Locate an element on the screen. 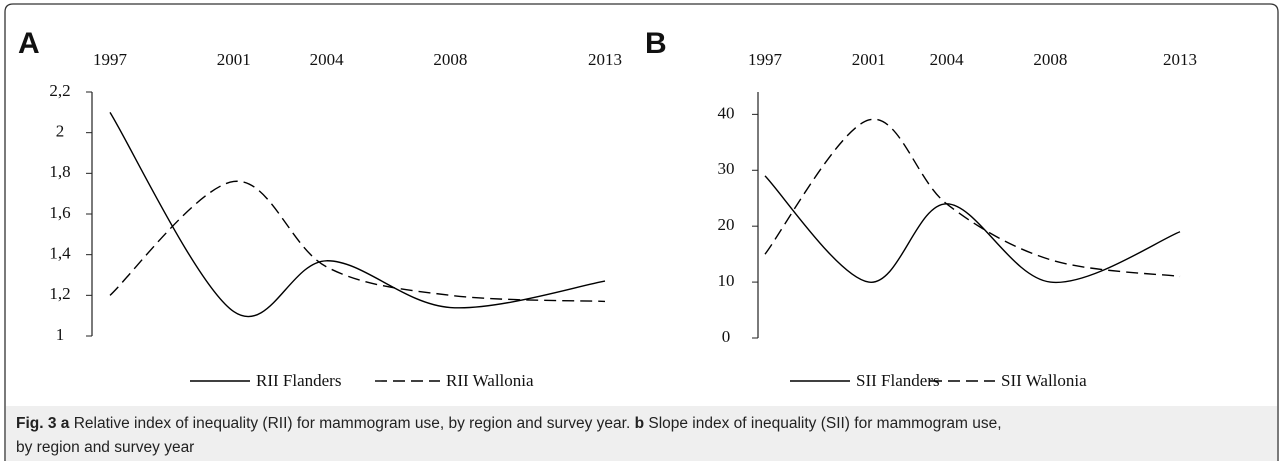  caption-b-text-continued: by region and survey year is located at coordinates (105, 447).